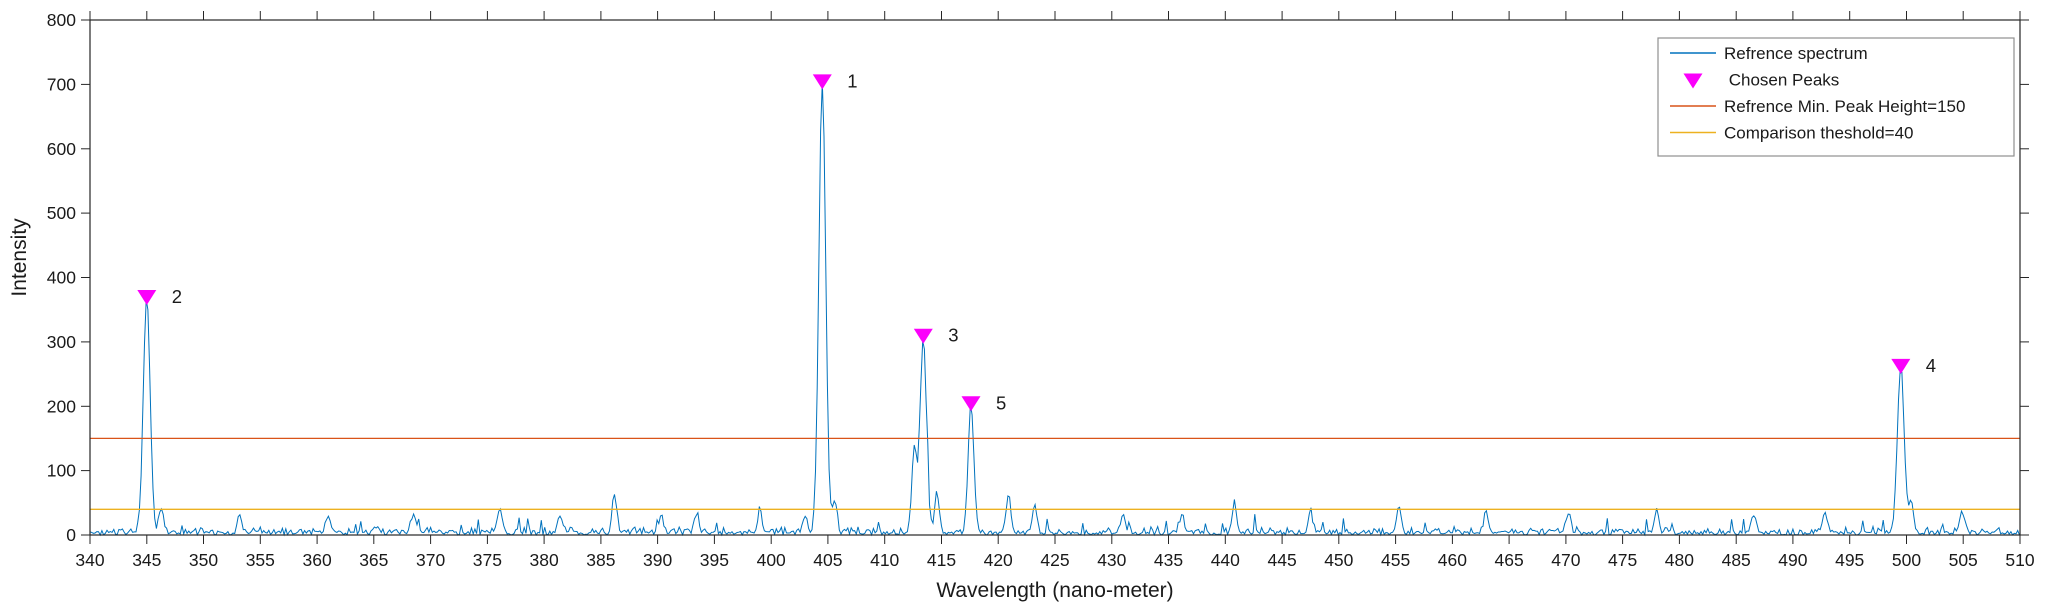  I want to click on x-tick-label: 420, so click(998, 560).